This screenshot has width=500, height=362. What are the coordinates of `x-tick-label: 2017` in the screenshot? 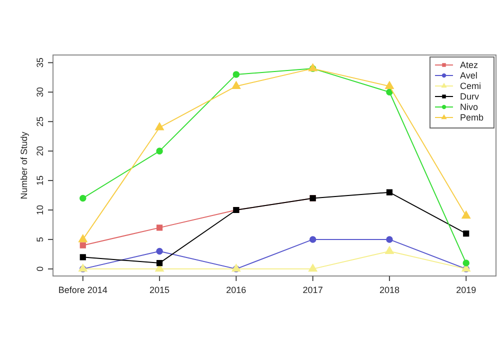 It's located at (312, 290).